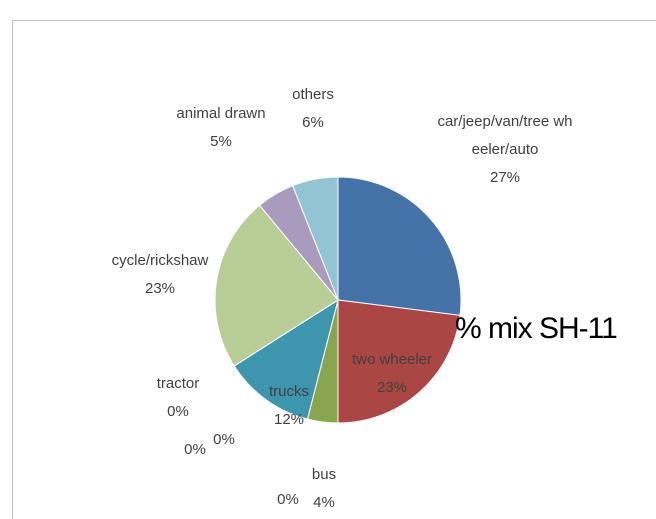  Describe the element at coordinates (313, 109) in the screenshot. I see `slice-label: others 6%` at that location.